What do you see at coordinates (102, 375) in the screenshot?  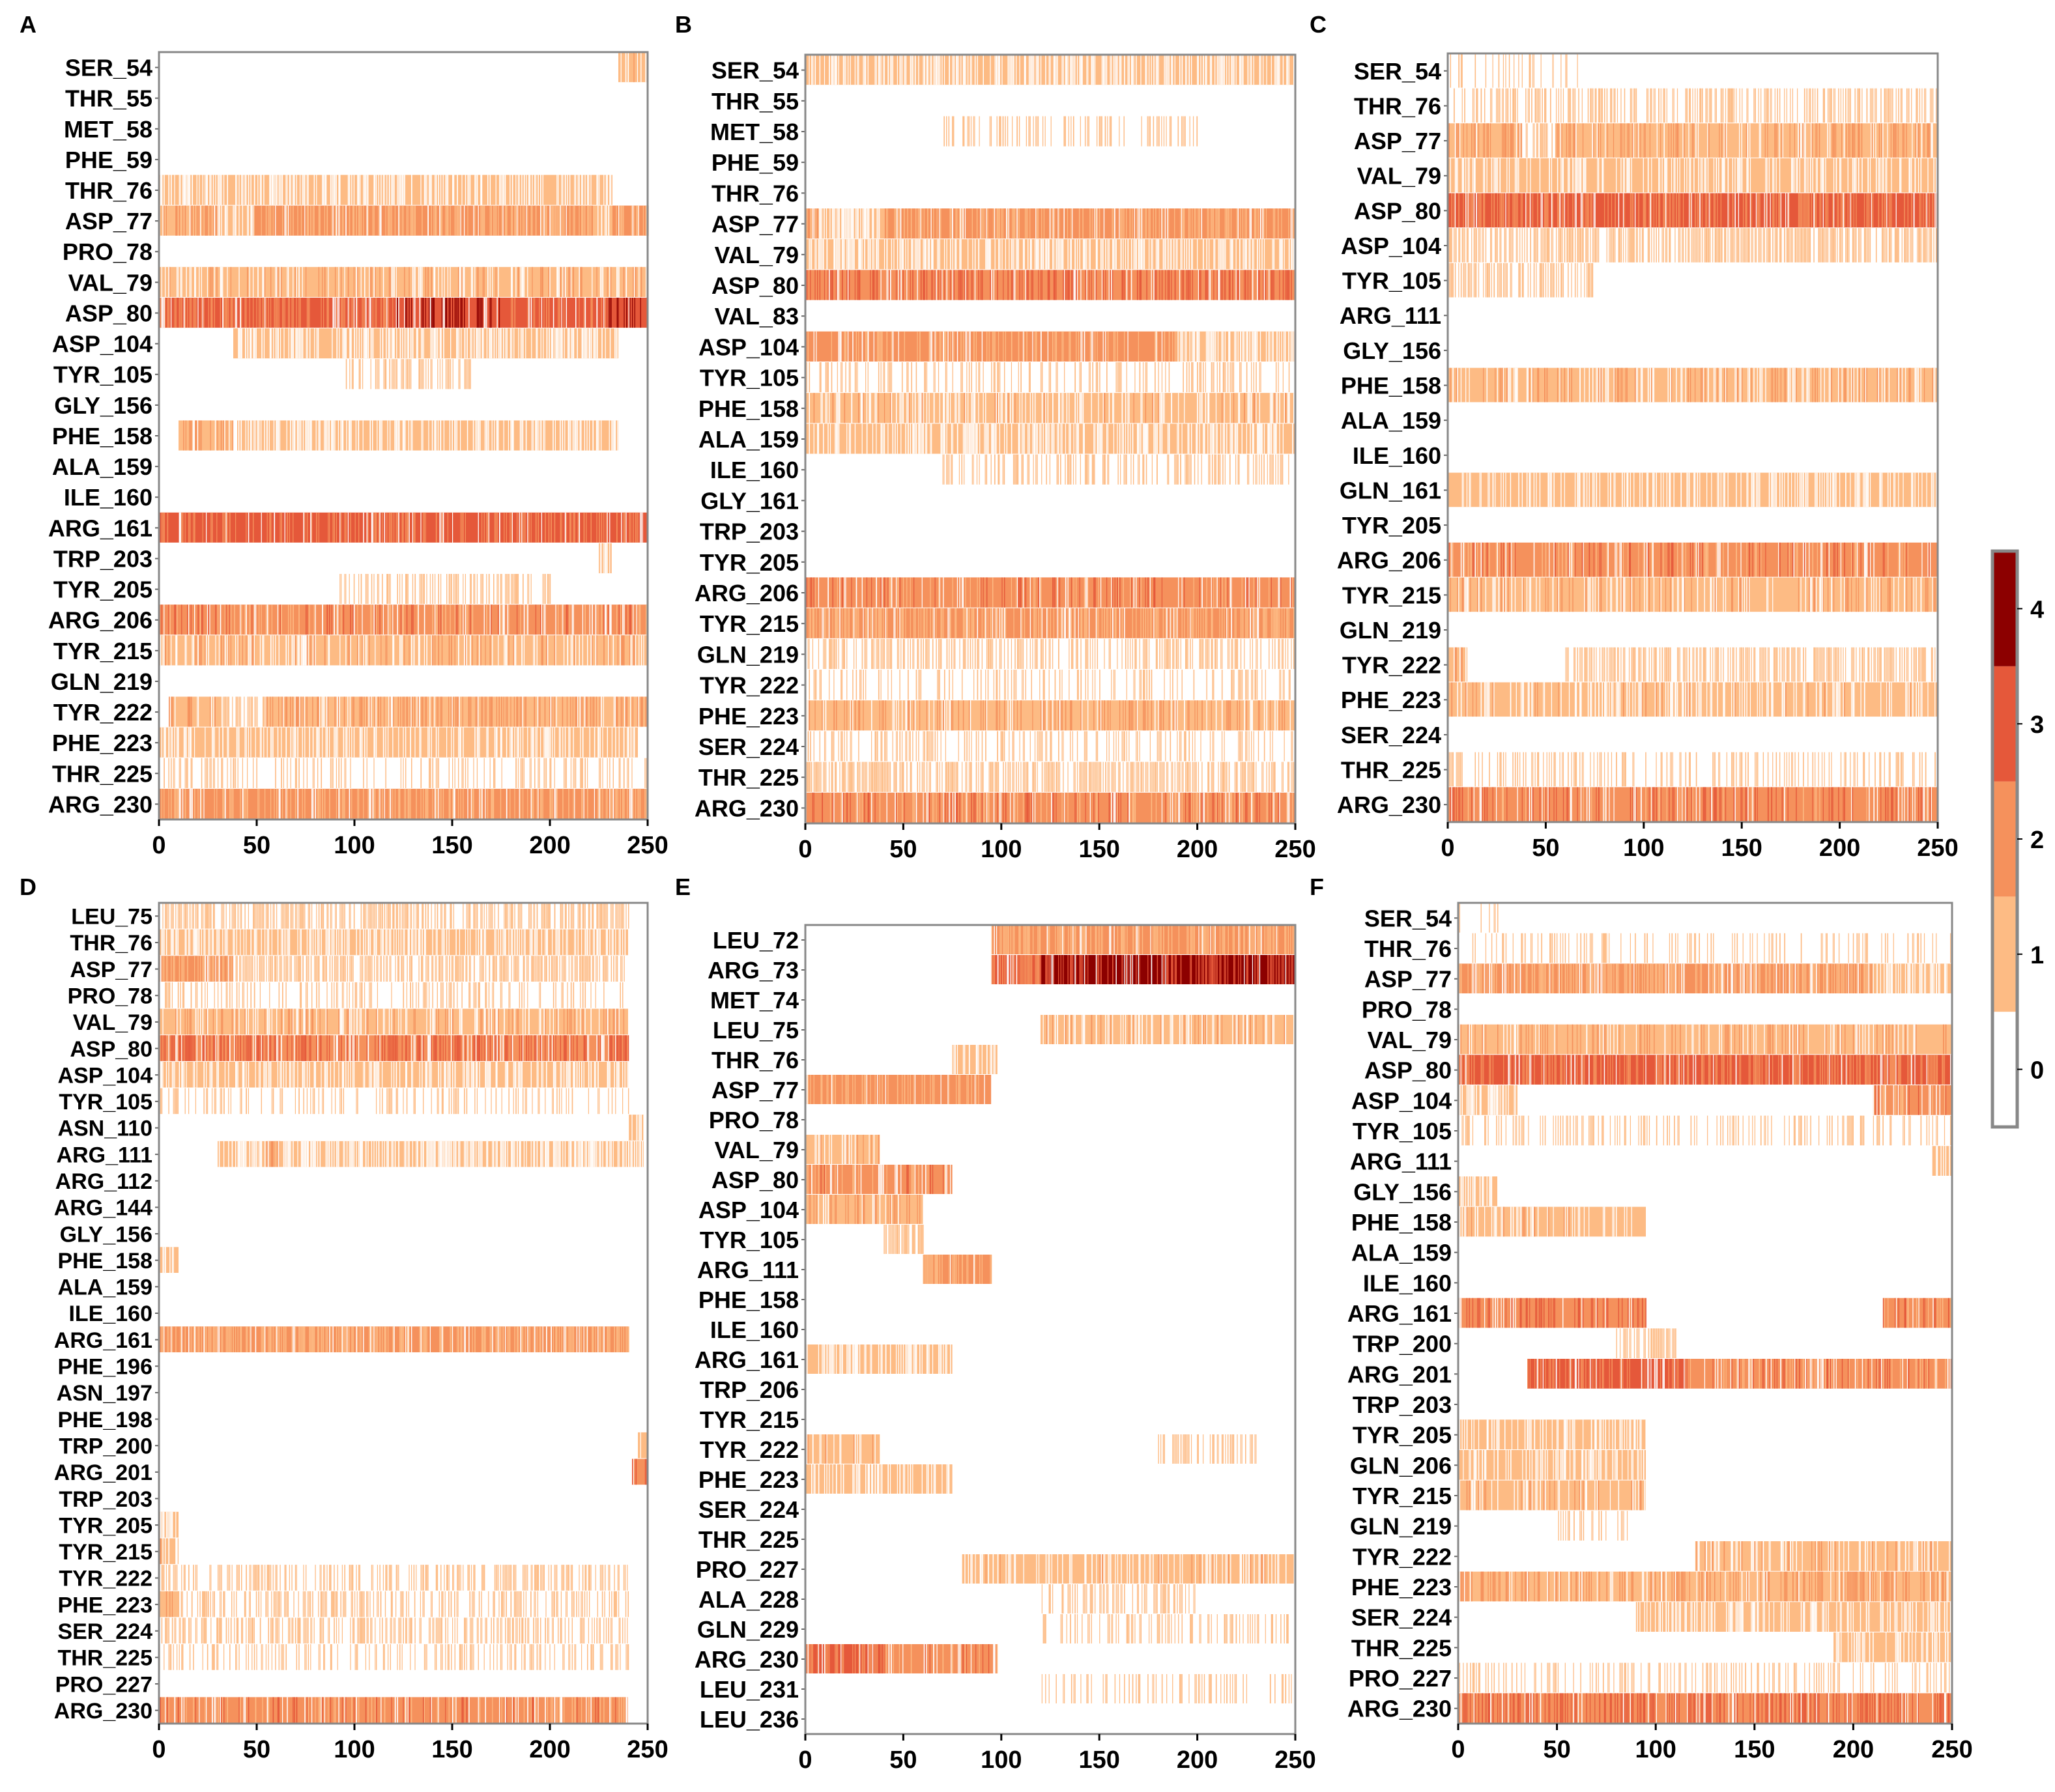 I see `row-label: TYR_105` at bounding box center [102, 375].